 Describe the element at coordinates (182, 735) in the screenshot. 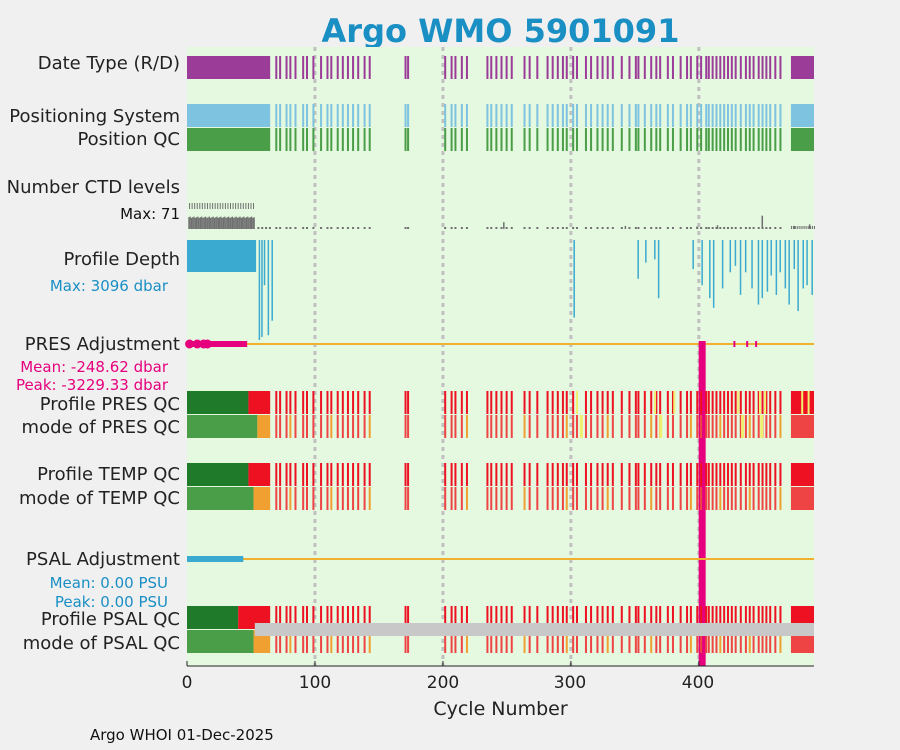

I see `footer-credit: Argo WHOI 01-Dec-2025` at that location.